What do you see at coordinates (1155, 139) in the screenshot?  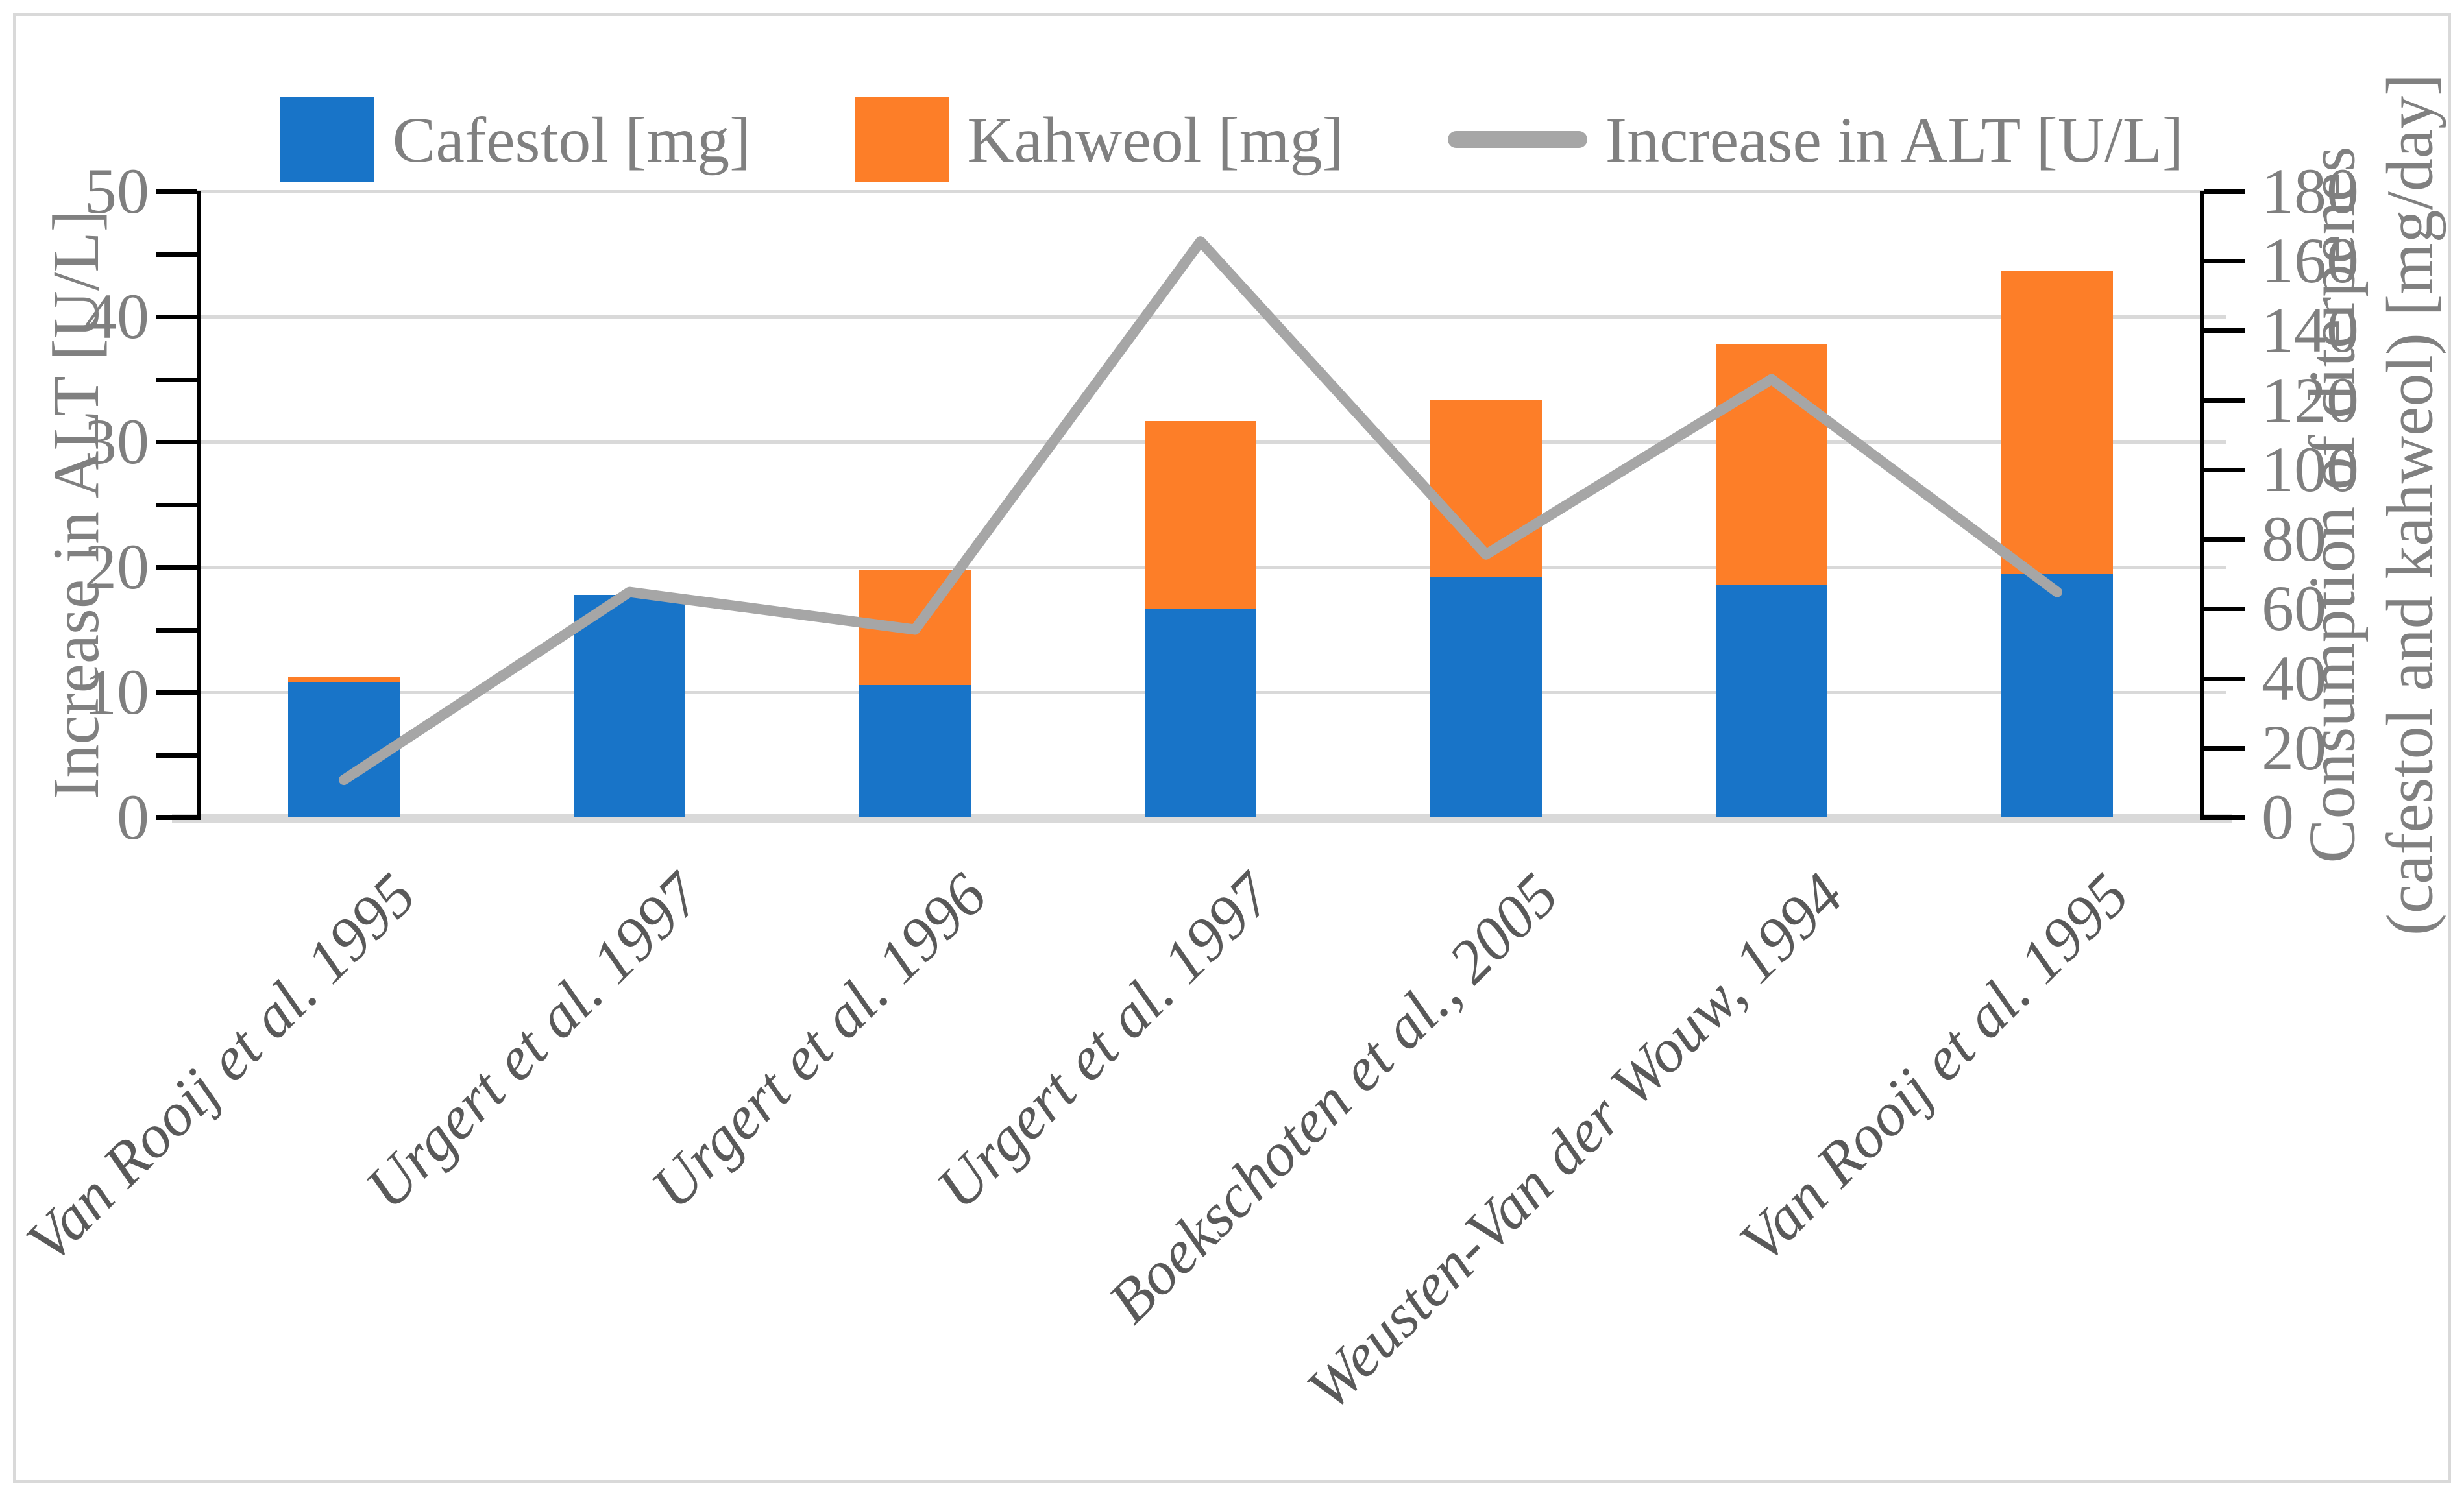 I see `legend-label-kahweol: Kahweol [mg]` at bounding box center [1155, 139].